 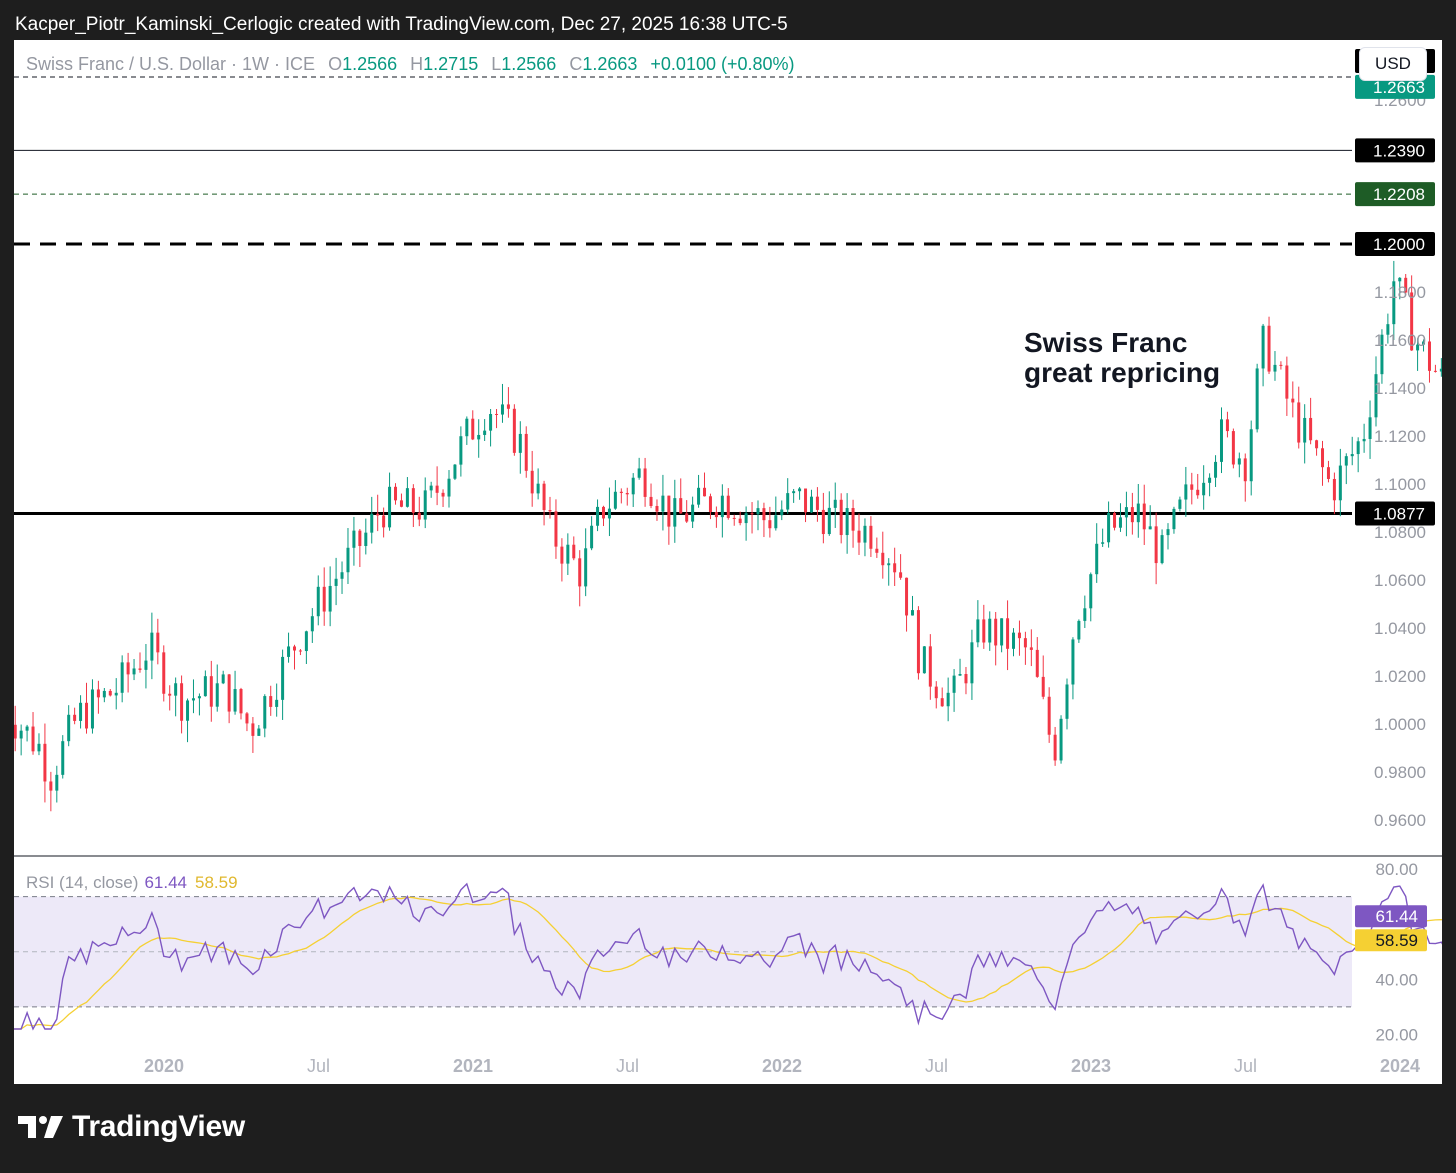 I want to click on rsi-ma-value-tag-text: 58.59, so click(x=1396, y=940).